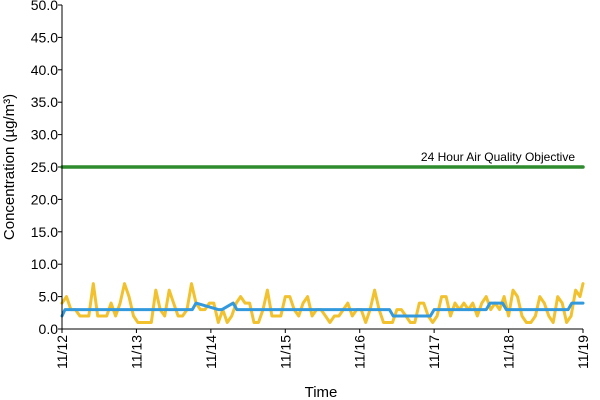 This screenshot has width=600, height=400. I want to click on x-tick-label: 11/14, so click(211, 352).